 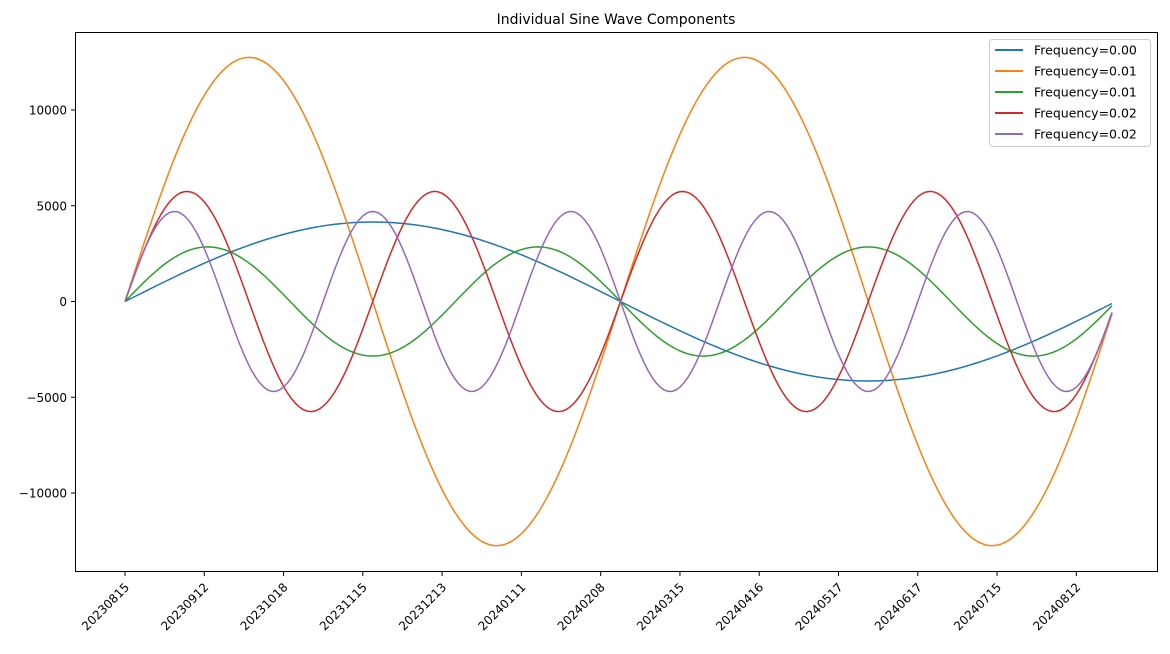 What do you see at coordinates (422, 606) in the screenshot?
I see `x-tick-label: 20231213` at bounding box center [422, 606].